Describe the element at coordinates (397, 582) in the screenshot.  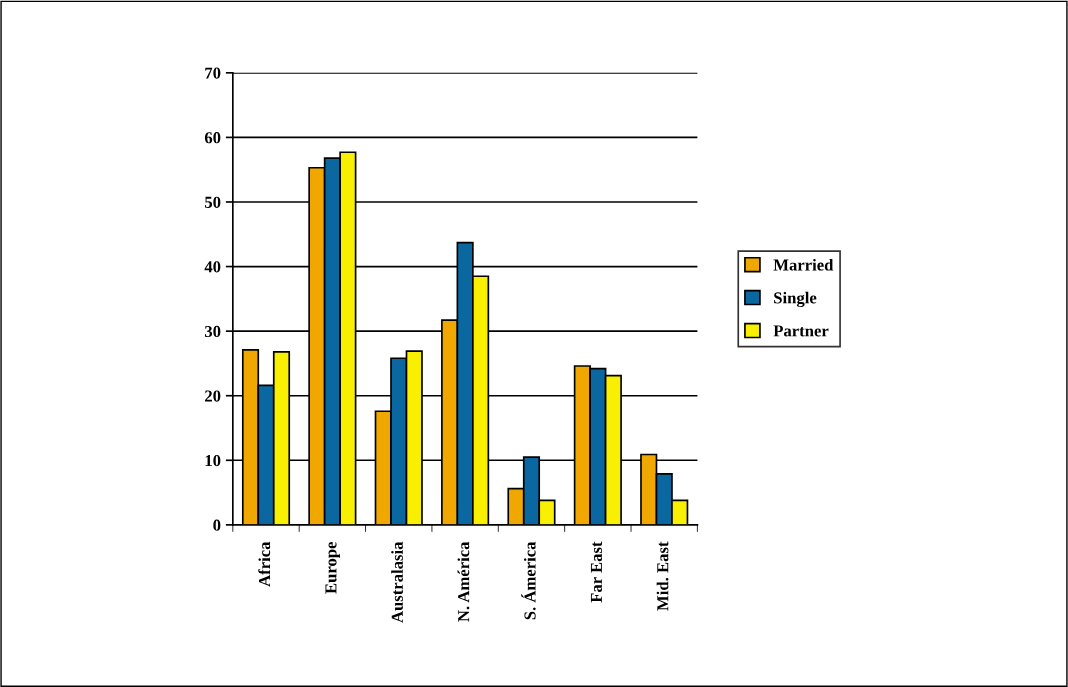
I see `x-tick-label: Australasia` at that location.